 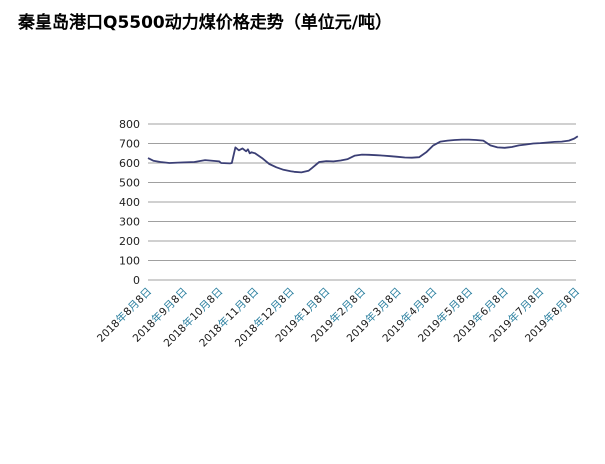 I want to click on y-tick-label: 500, so click(x=129, y=183).